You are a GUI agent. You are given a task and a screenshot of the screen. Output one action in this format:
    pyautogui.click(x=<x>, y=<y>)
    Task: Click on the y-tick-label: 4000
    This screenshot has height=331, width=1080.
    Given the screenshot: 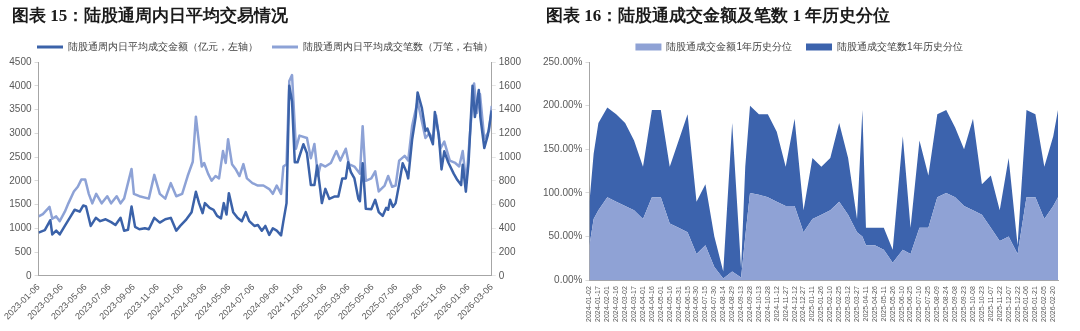 What is the action you would take?
    pyautogui.click(x=20, y=85)
    